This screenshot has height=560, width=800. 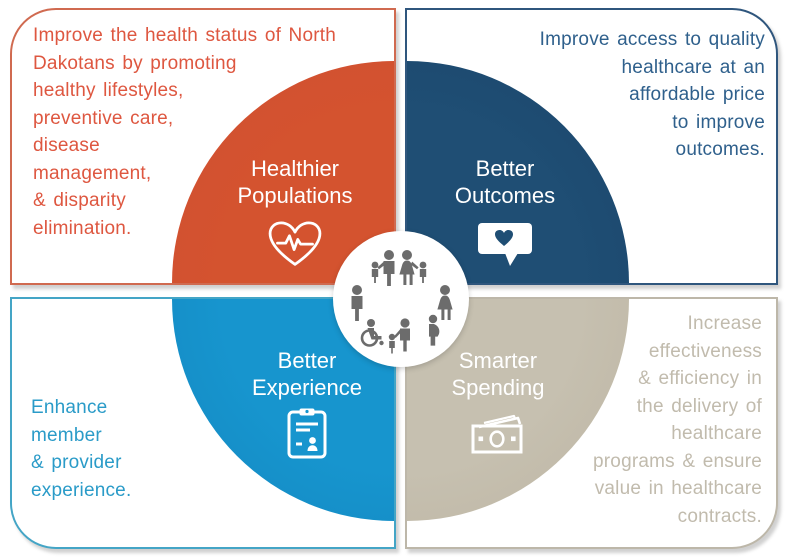 I want to click on adult-with-child-figure, so click(x=399, y=336).